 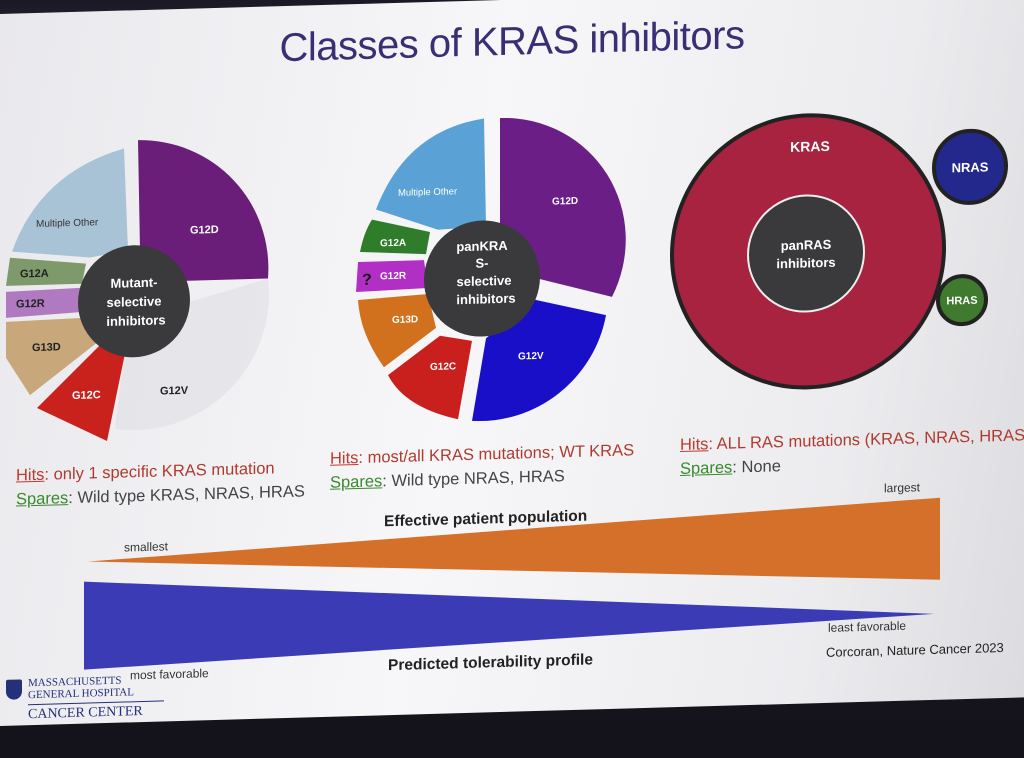 I want to click on nras-label: NRAS, so click(x=970, y=167).